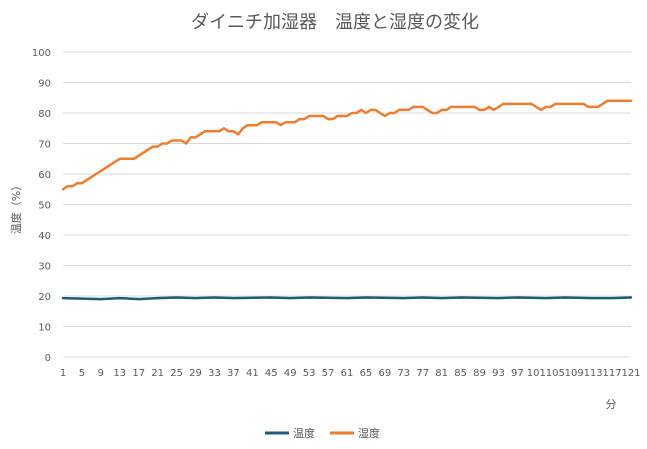 The width and height of the screenshot is (647, 449). I want to click on y-tick-label: 60, so click(44, 175).